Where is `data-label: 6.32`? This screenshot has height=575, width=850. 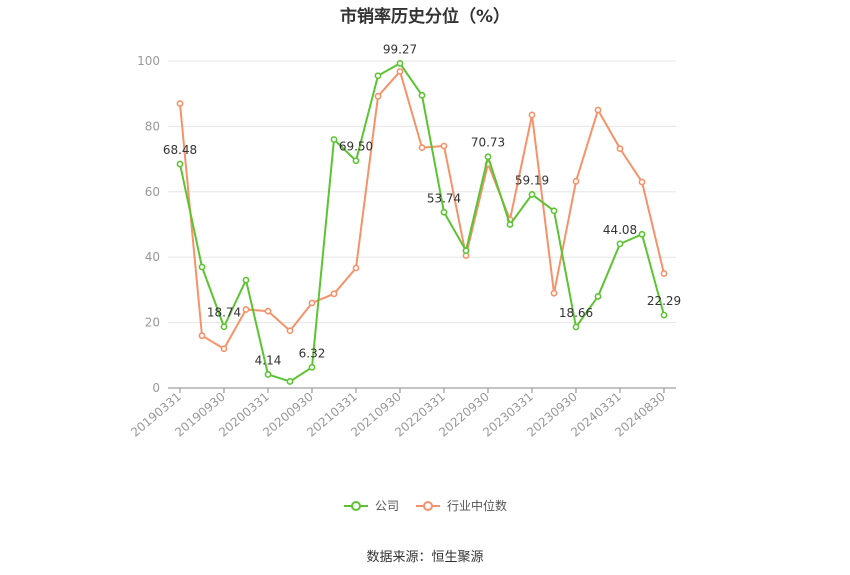
data-label: 6.32 is located at coordinates (312, 353).